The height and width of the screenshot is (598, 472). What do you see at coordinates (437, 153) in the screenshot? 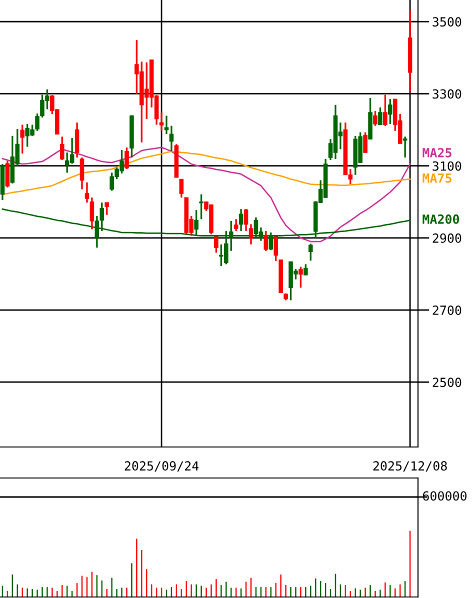
I see `series-label: MA25` at bounding box center [437, 153].